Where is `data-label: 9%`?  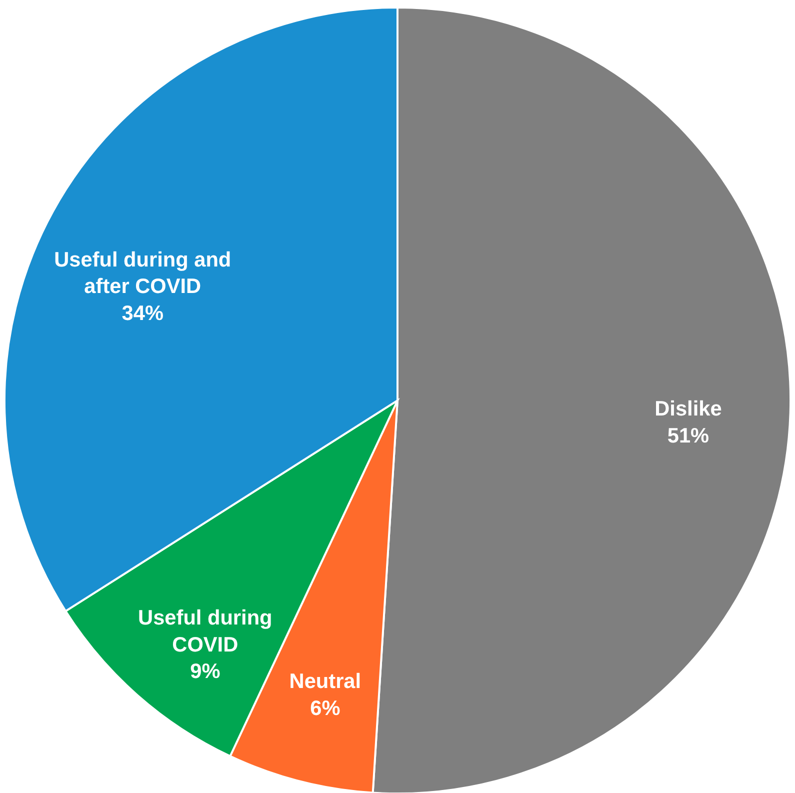 data-label: 9% is located at coordinates (205, 672).